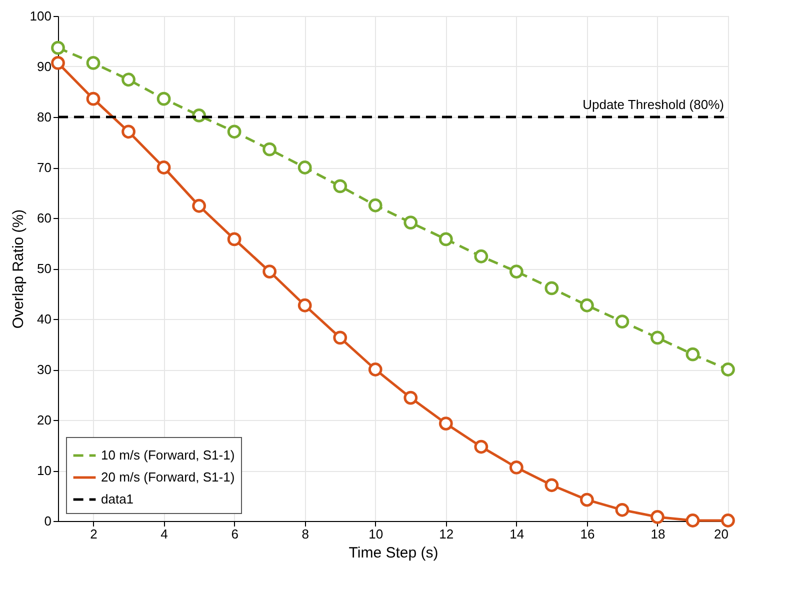 Image resolution: width=800 pixels, height=596 pixels. What do you see at coordinates (164, 534) in the screenshot?
I see `x-tick-label: 4` at bounding box center [164, 534].